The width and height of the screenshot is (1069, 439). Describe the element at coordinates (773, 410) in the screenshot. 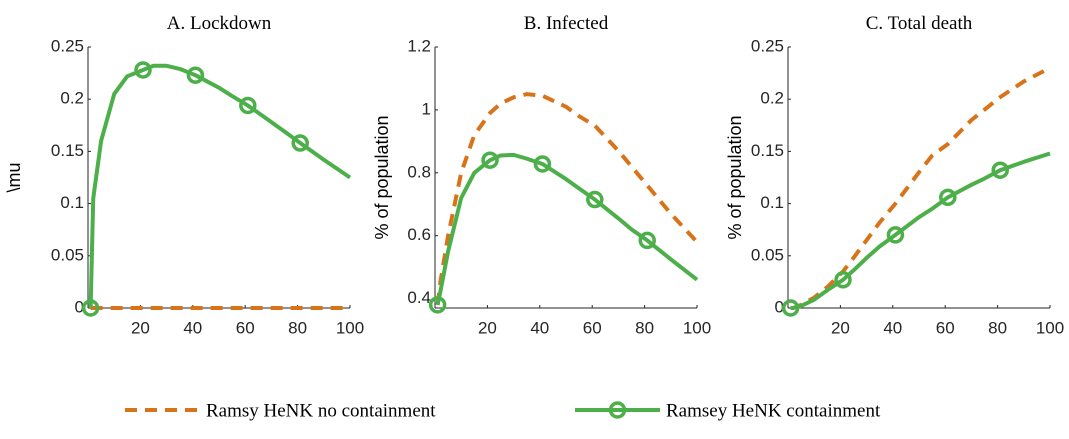

I see `legend-label: Ramsey HeNK containment` at that location.